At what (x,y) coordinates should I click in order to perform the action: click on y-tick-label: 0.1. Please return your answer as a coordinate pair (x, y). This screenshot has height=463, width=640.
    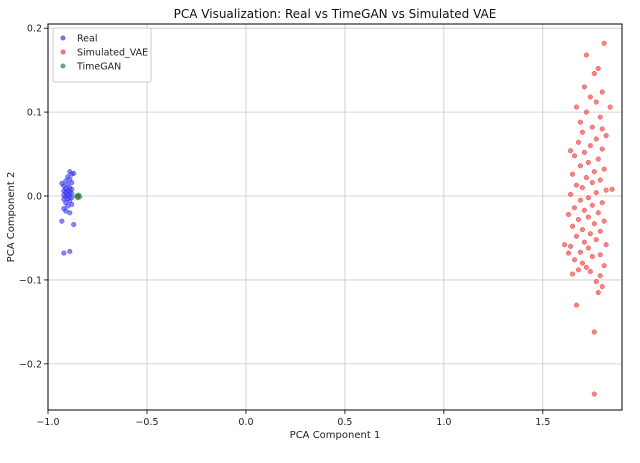
    Looking at the image, I should click on (34, 113).